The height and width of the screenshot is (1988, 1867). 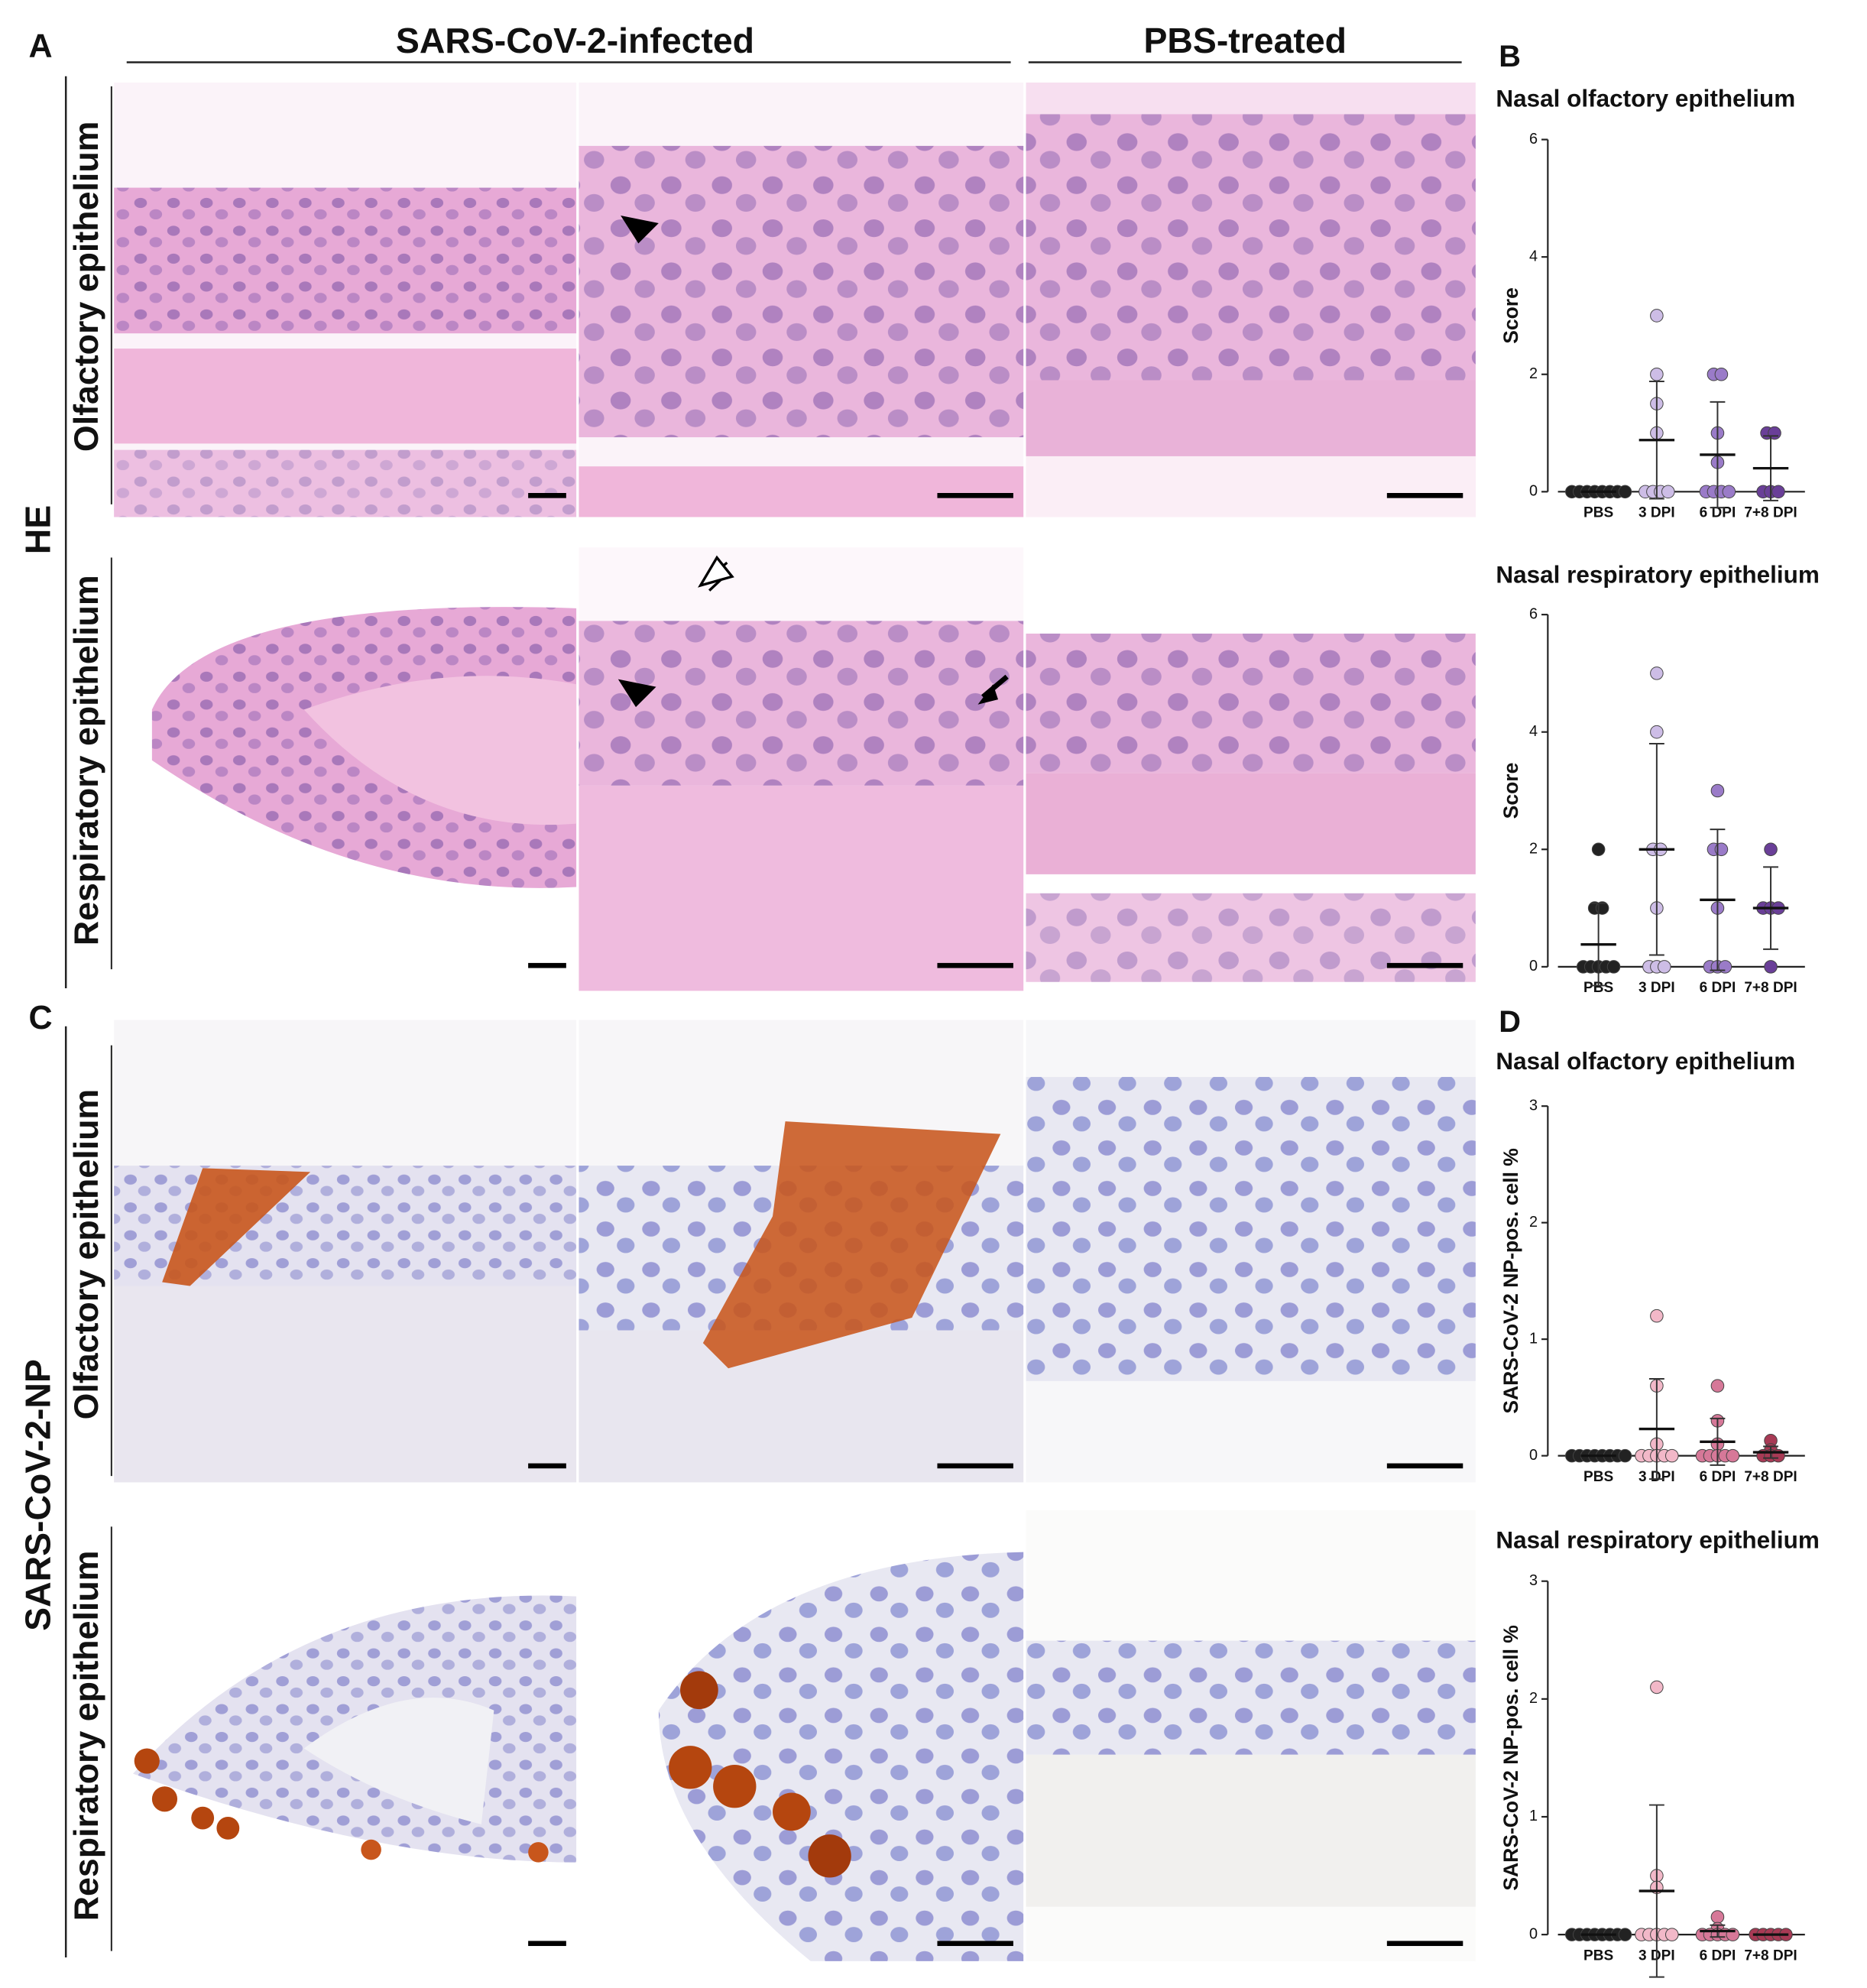 I want to click on stain-label: HE, so click(x=38, y=529).